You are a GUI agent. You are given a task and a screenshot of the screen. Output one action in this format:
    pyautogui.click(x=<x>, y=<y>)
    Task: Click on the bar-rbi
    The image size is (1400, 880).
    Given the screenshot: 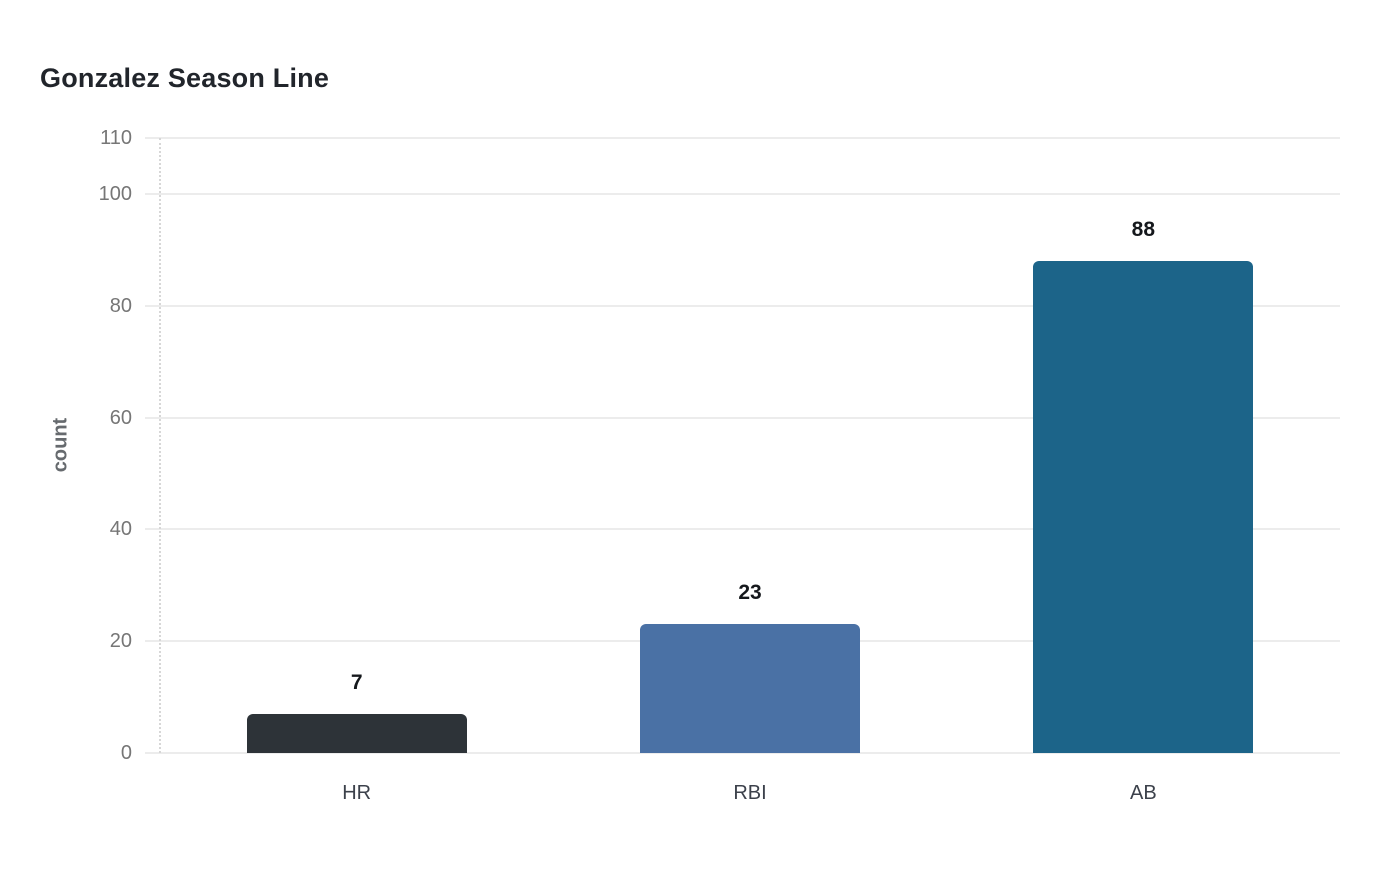 What is the action you would take?
    pyautogui.click(x=750, y=688)
    